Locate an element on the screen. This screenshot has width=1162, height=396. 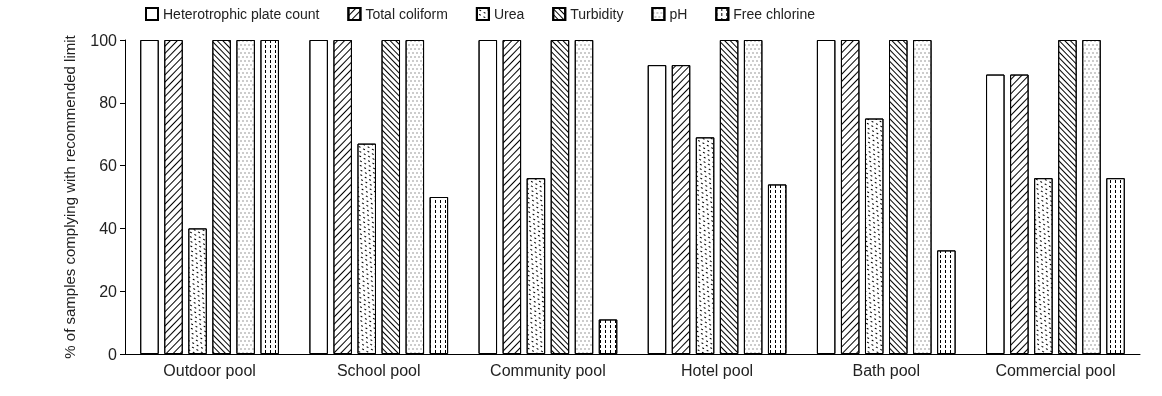
series-label: Heterotrophic plate count is located at coordinates (241, 14).